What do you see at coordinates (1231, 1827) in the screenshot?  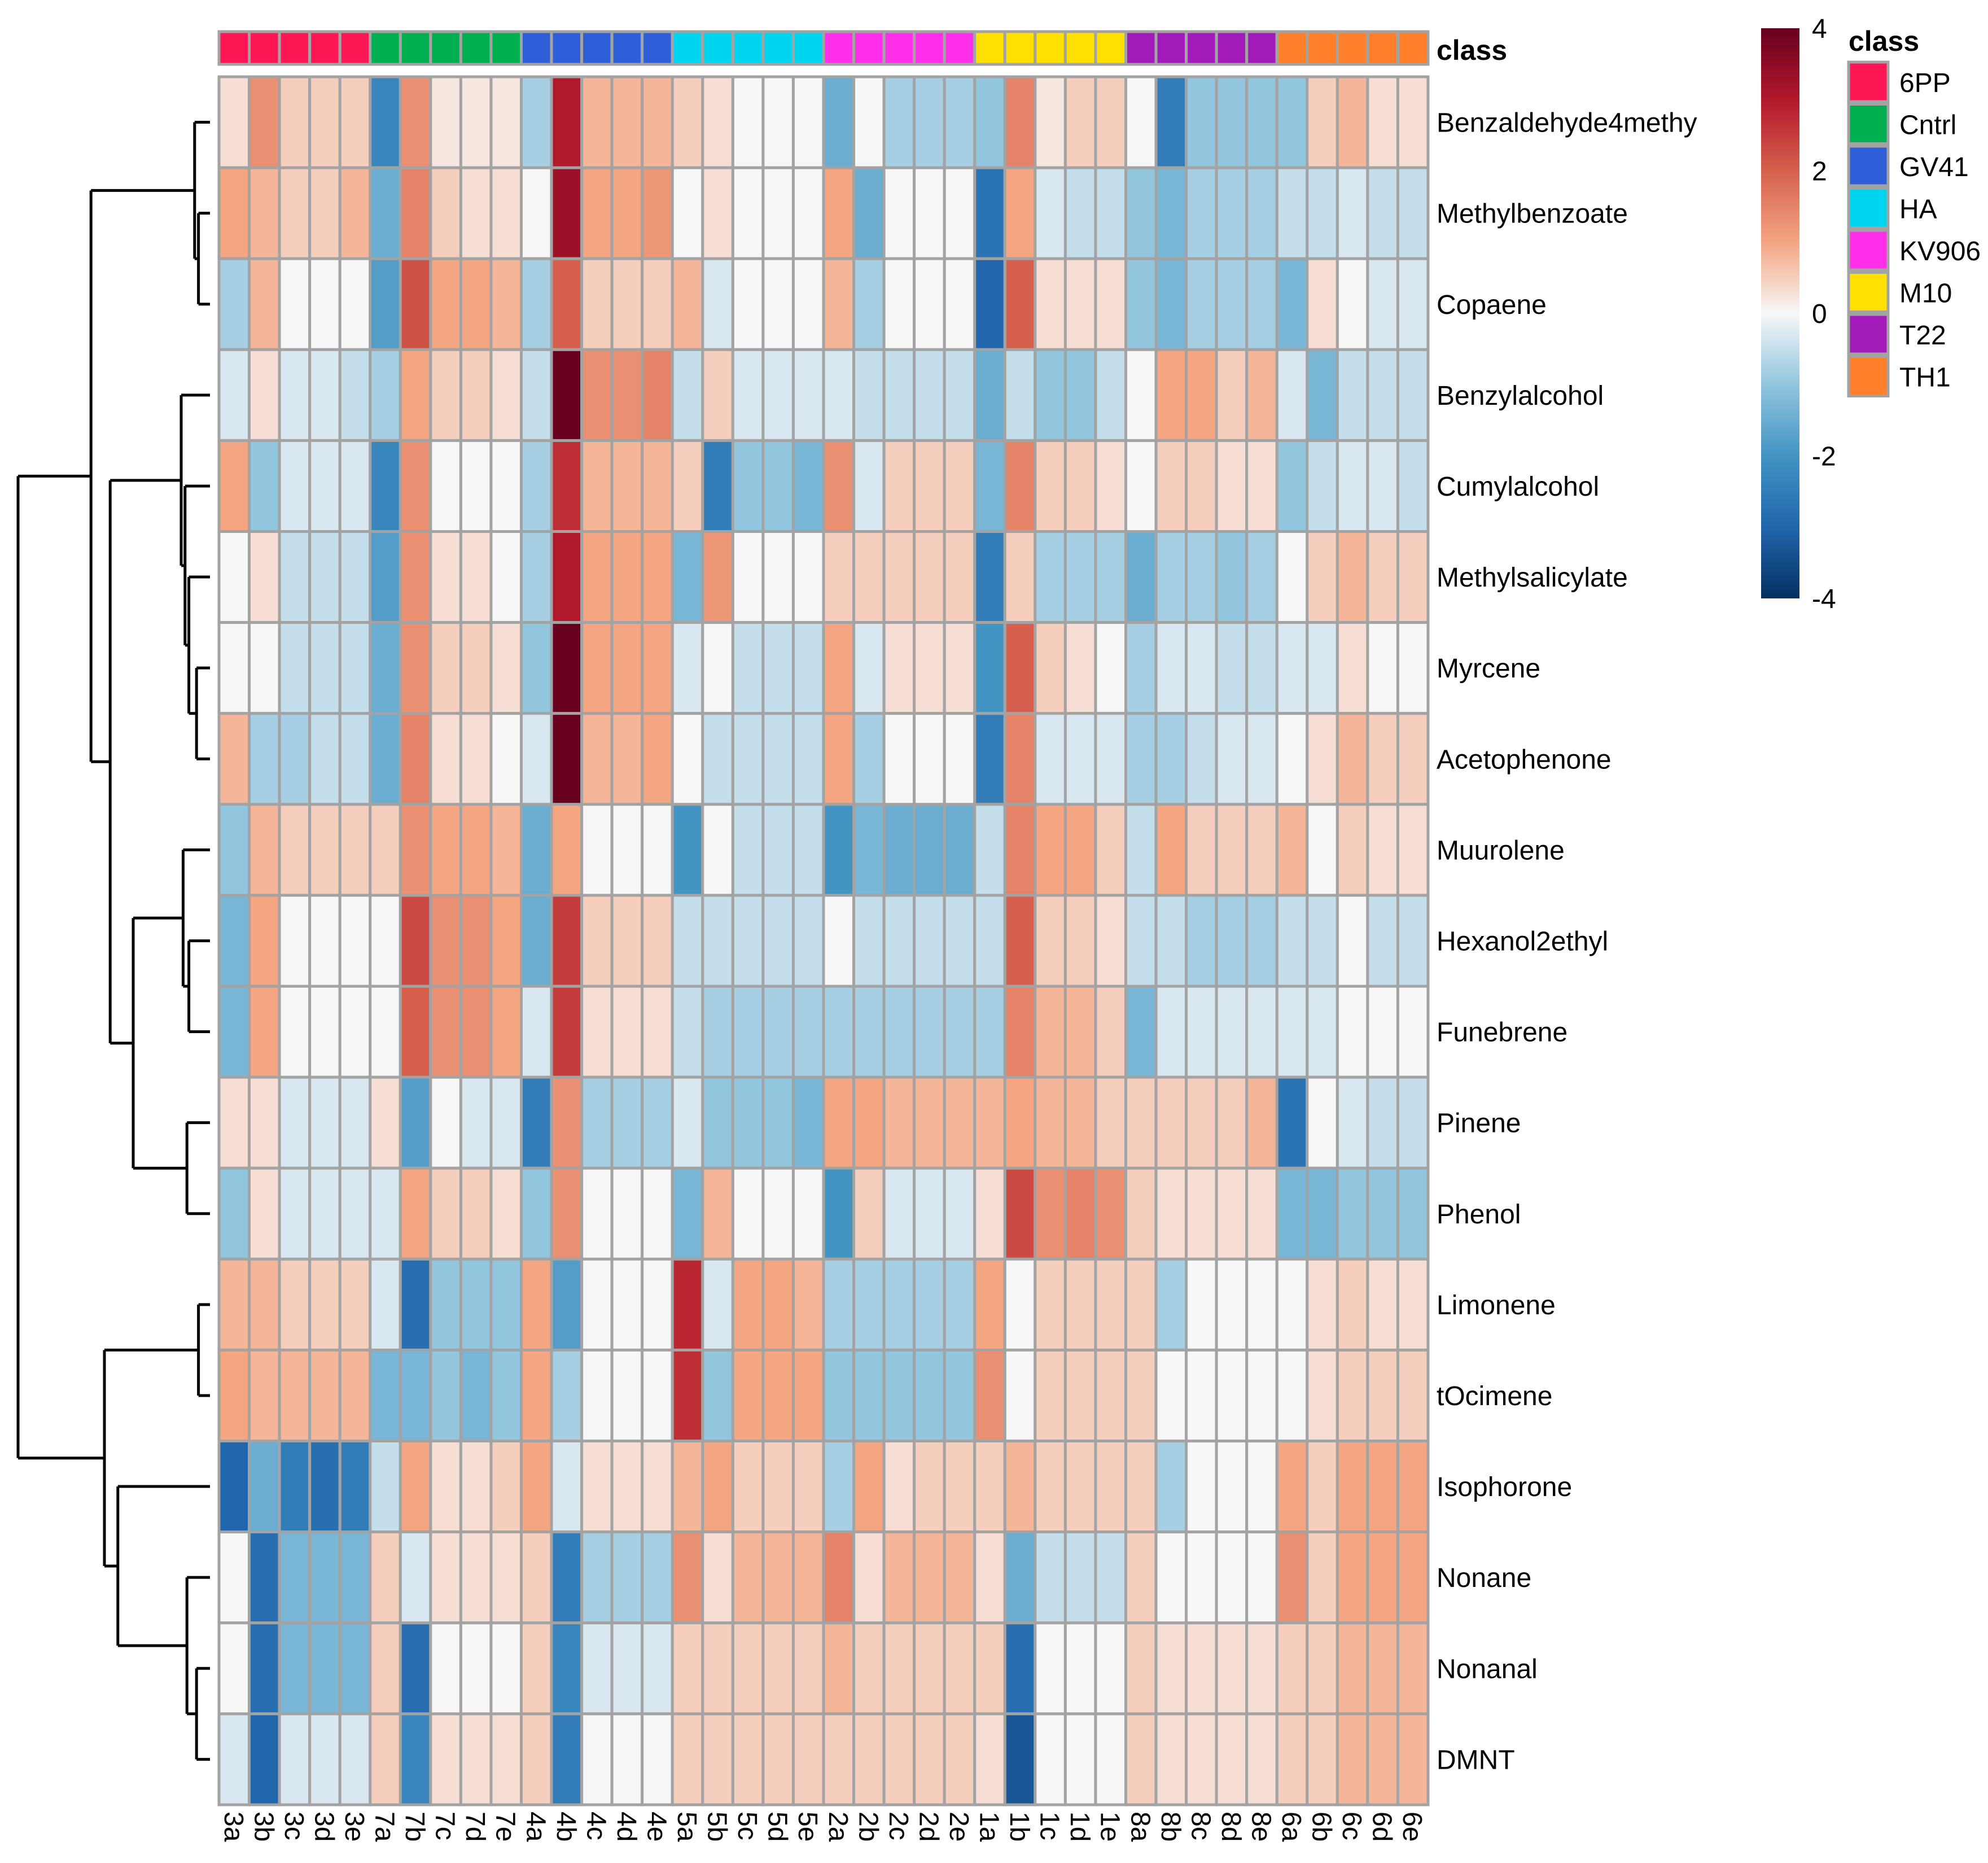 I see `column-label: 8d` at bounding box center [1231, 1827].